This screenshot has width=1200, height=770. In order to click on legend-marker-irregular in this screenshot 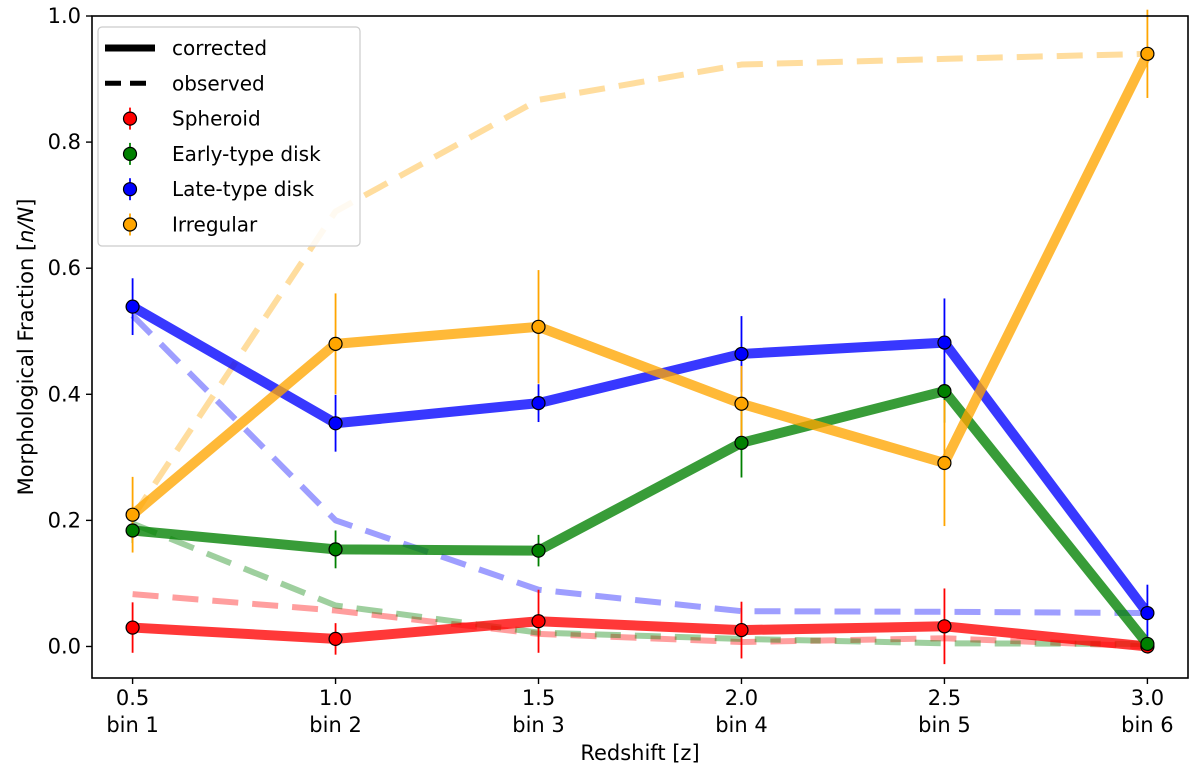, I will do `click(130, 224)`.